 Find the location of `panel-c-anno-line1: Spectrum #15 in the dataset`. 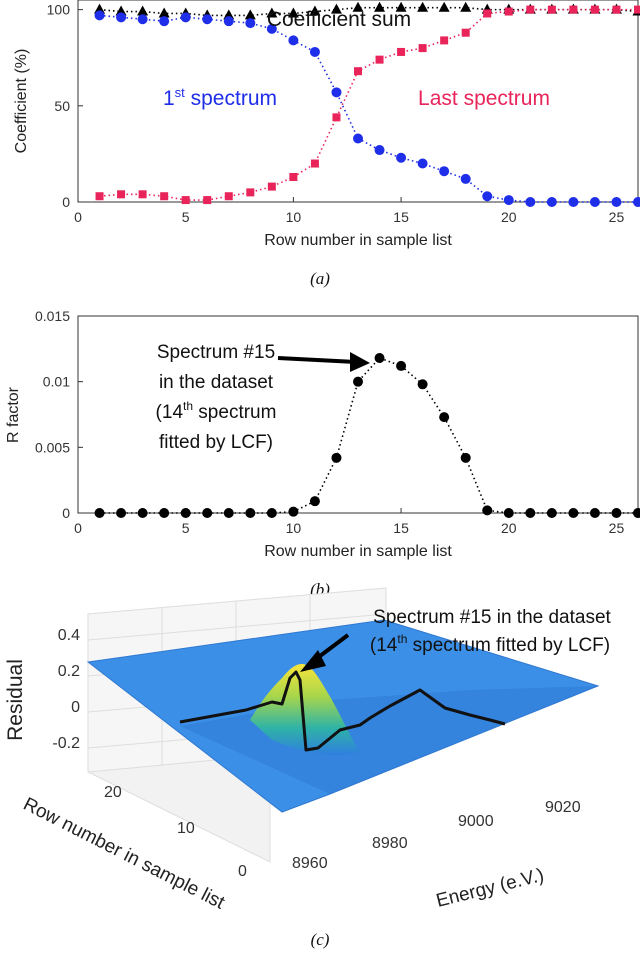

panel-c-anno-line1: Spectrum #15 in the dataset is located at coordinates (492, 617).